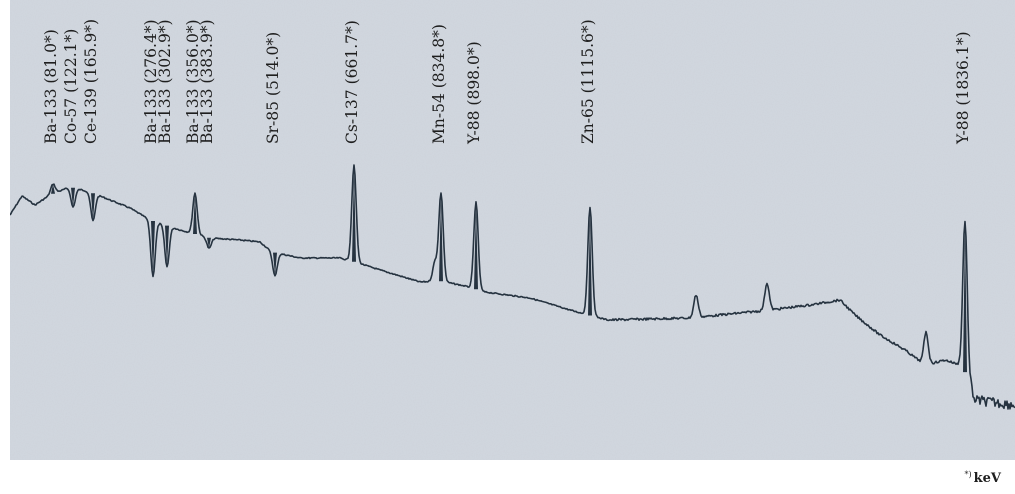 This screenshot has width=1015, height=494. Describe the element at coordinates (51, 86) in the screenshot. I see `peak-label: Ba-133 (81.0*)` at that location.